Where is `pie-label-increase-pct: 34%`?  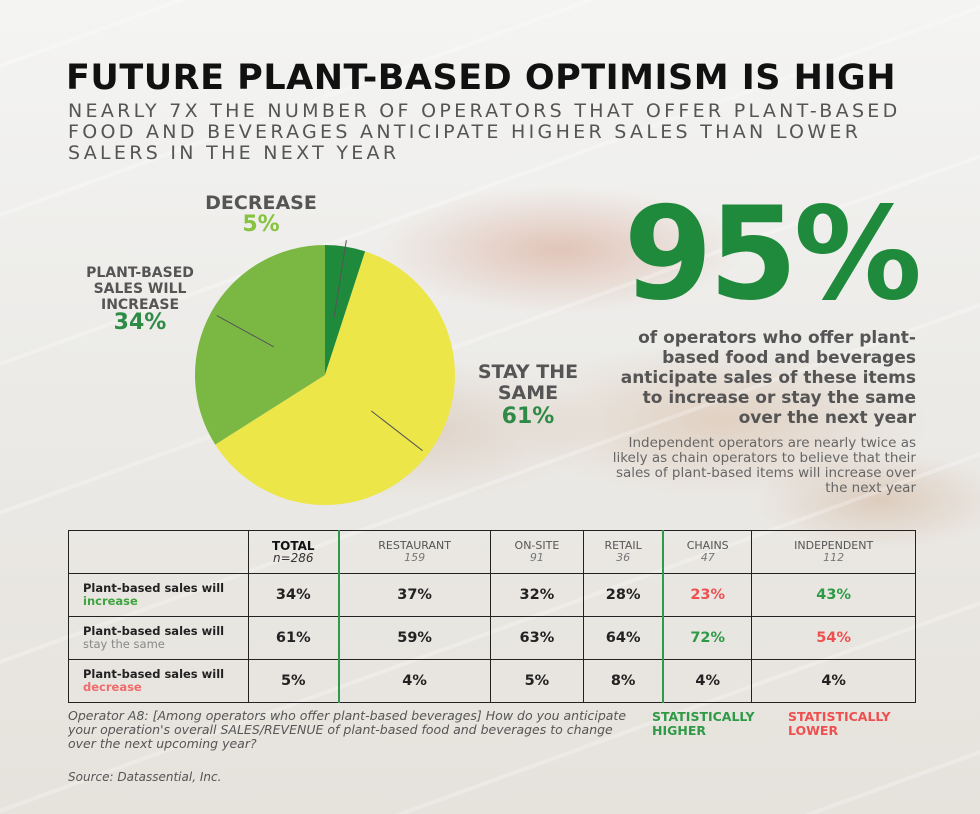
pie-label-increase-pct: 34% is located at coordinates (140, 322).